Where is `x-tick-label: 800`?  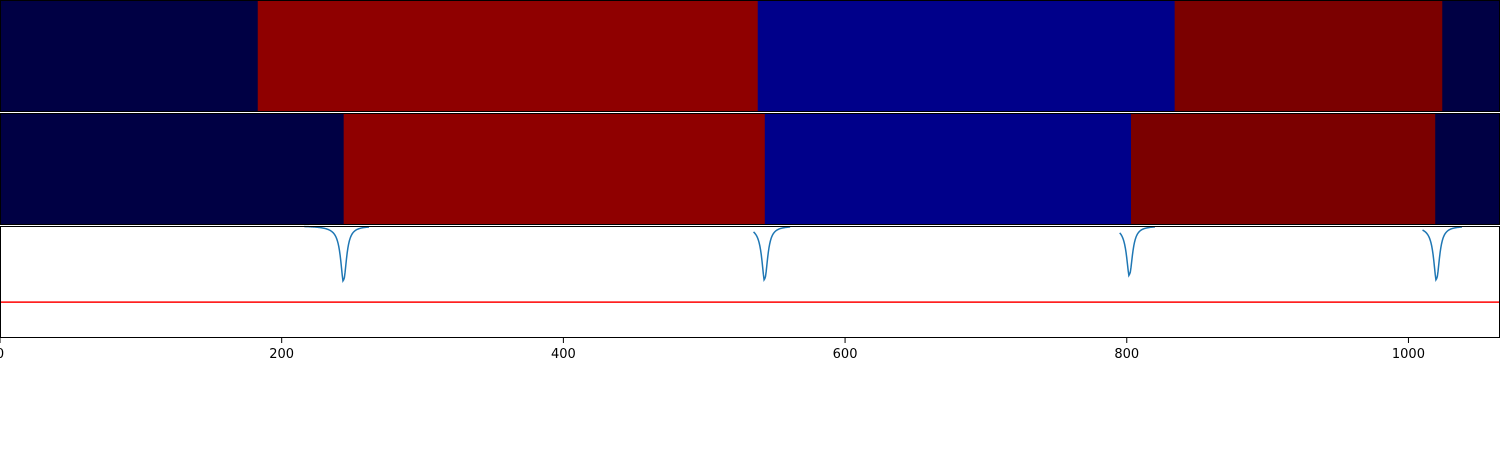 x-tick-label: 800 is located at coordinates (1126, 354).